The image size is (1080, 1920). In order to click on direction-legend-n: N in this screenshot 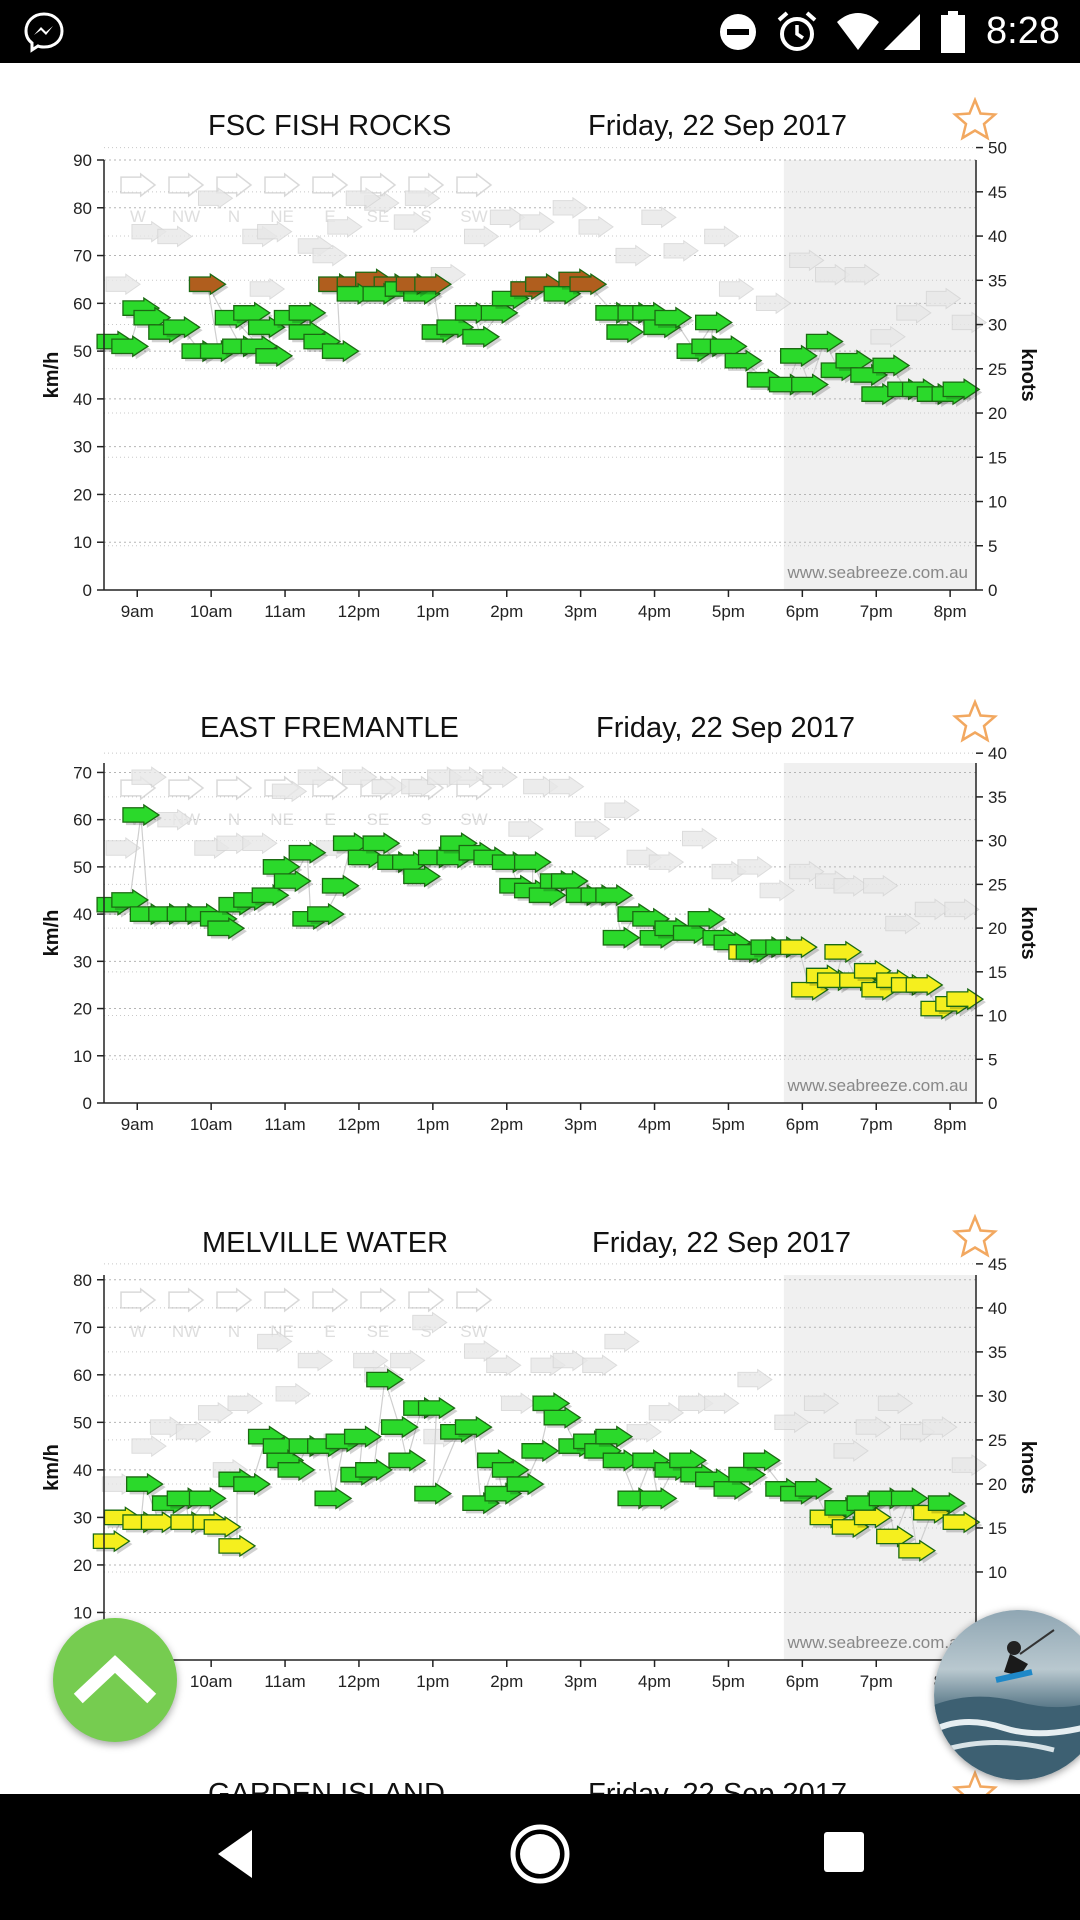, I will do `click(234, 802)`.